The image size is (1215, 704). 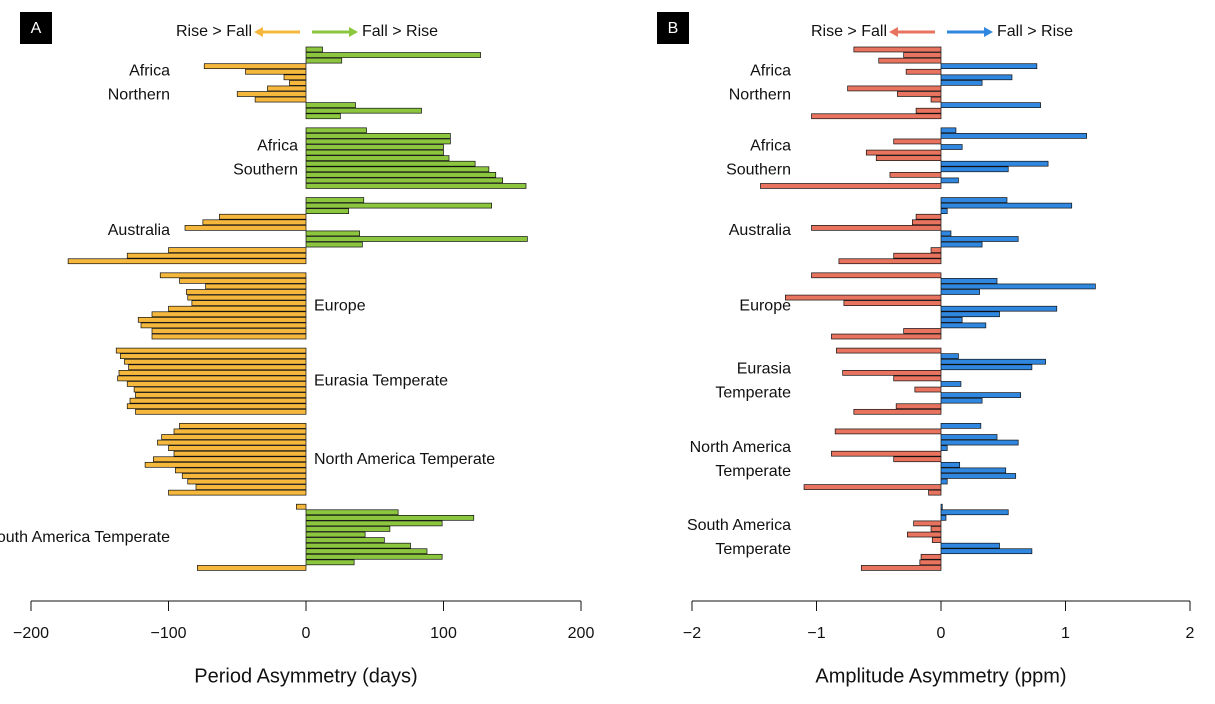 I want to click on group-label: Eurasia Temperate, so click(x=381, y=381).